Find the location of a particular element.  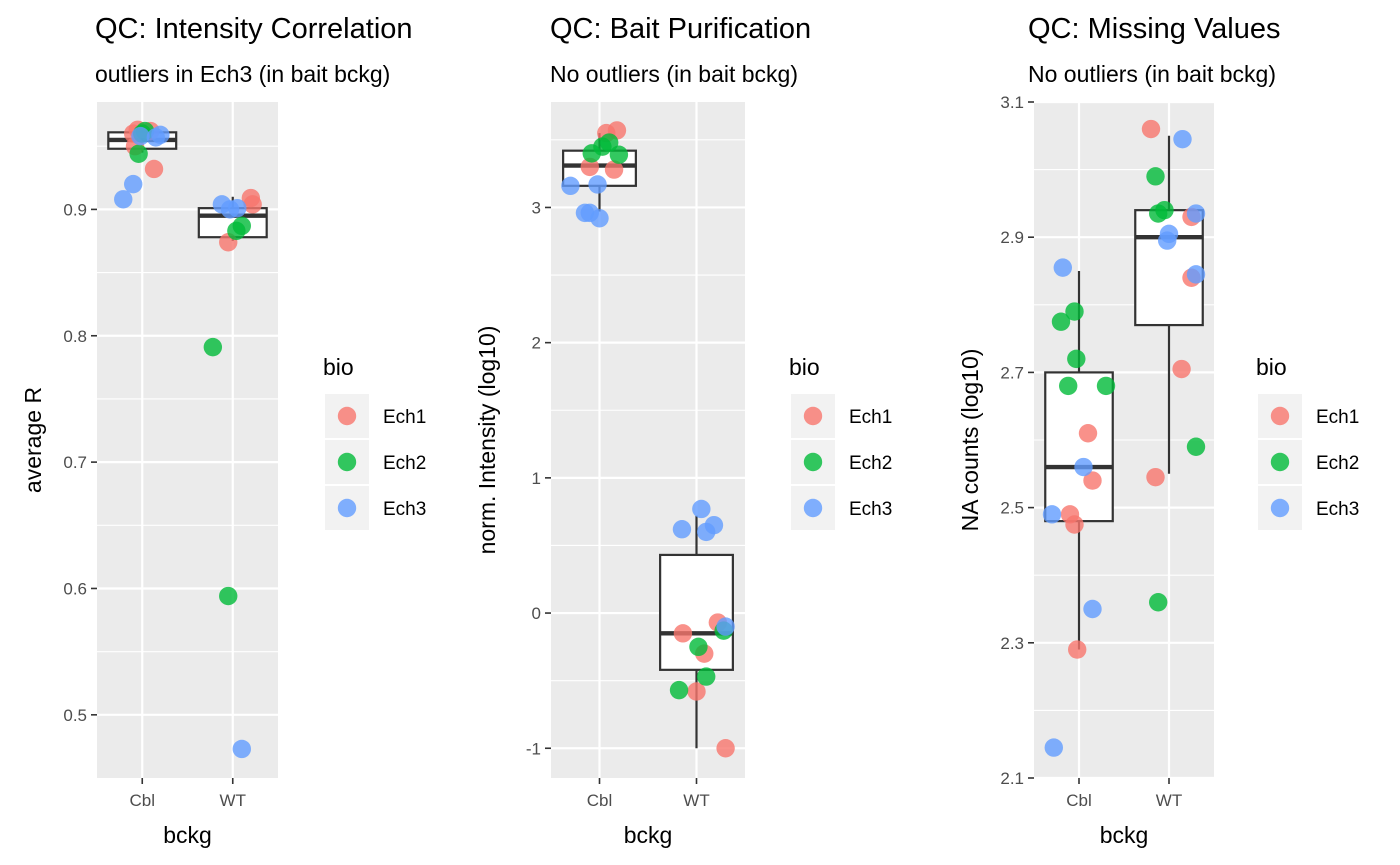

y-tick-label: 2.7 is located at coordinates (1012, 372).